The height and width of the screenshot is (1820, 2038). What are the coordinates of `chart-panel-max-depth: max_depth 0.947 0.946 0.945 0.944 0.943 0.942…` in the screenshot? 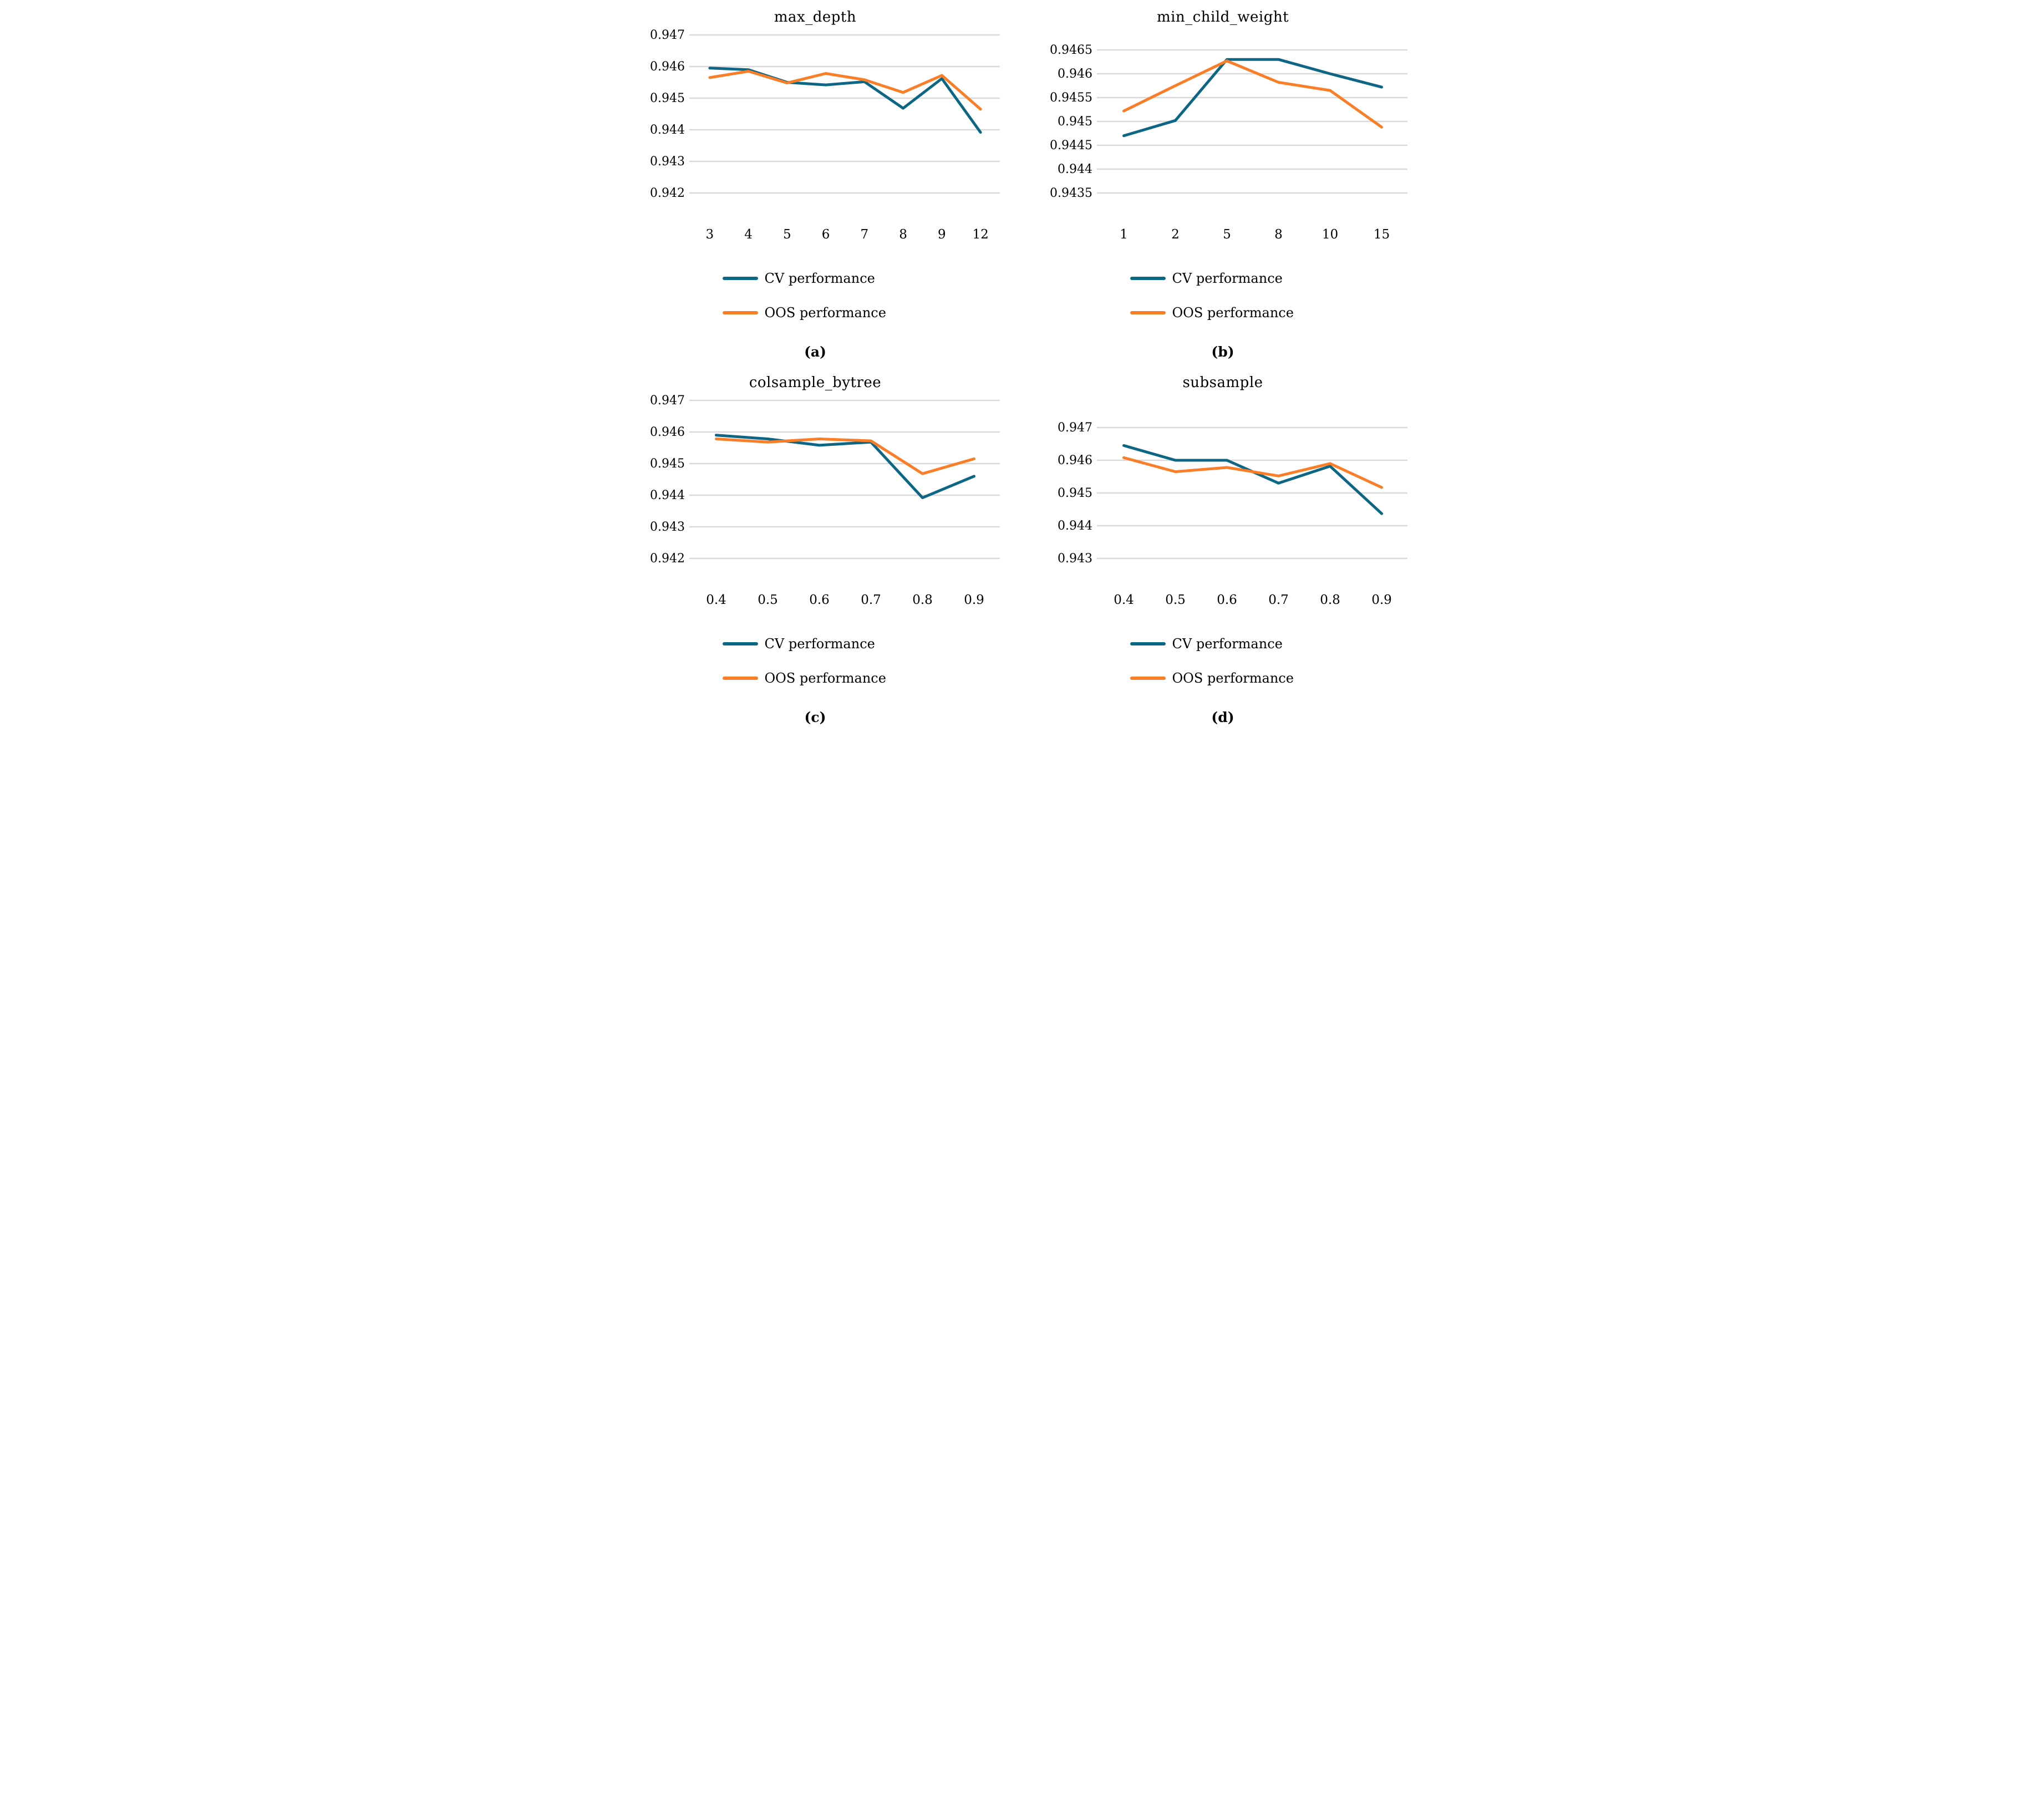 It's located at (815, 183).